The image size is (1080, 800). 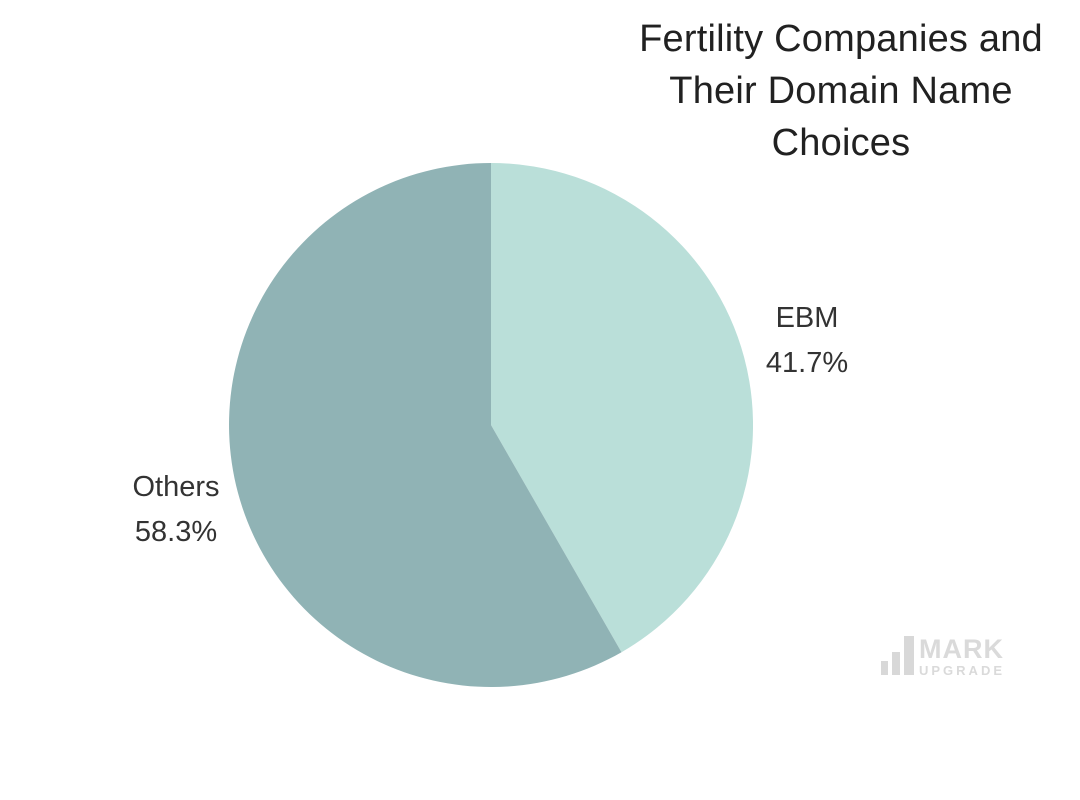 I want to click on slice-label-ebm: EBM 41.7%, so click(x=807, y=341).